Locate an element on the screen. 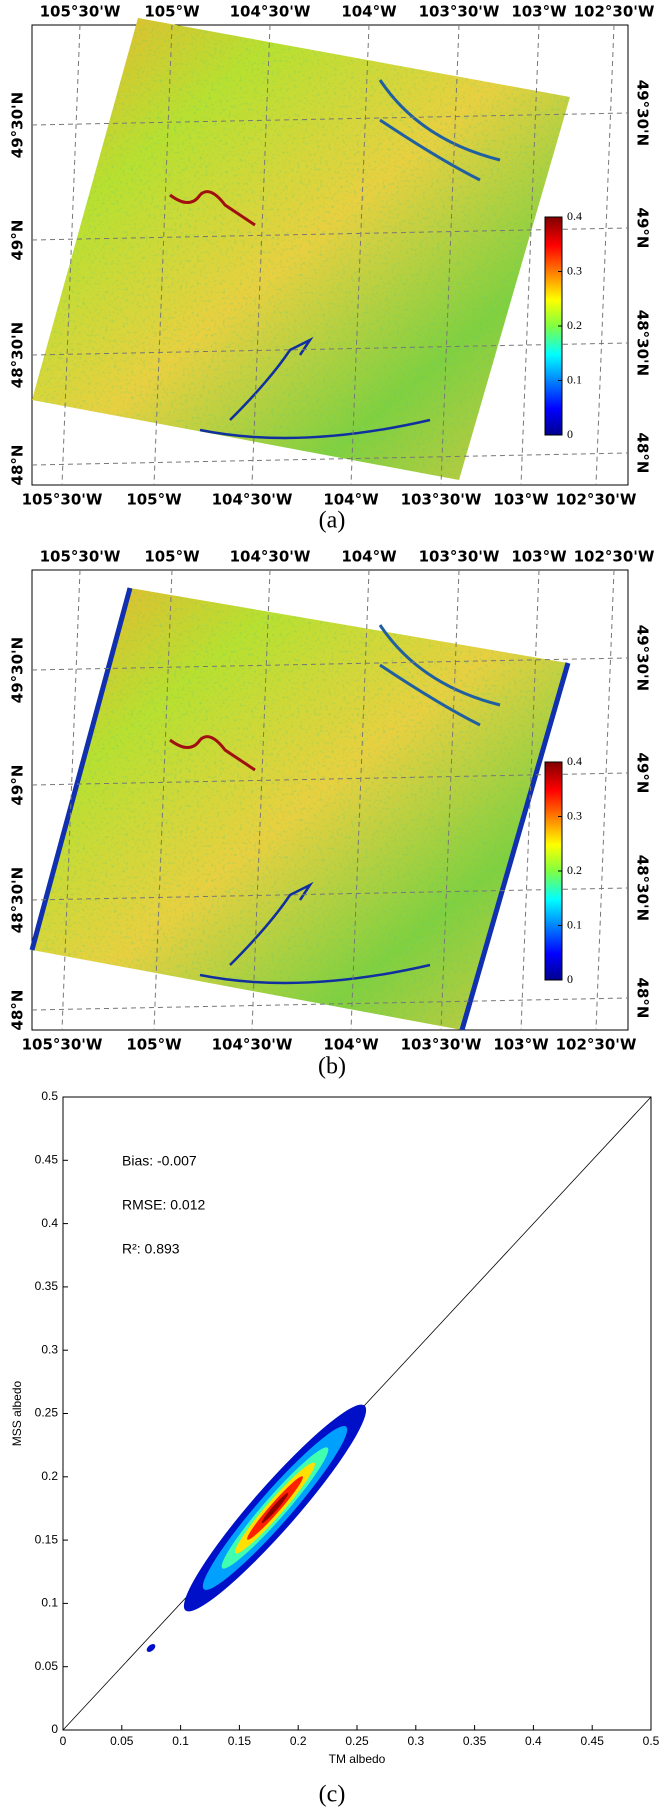  y-tick-label: 0.4 is located at coordinates (49, 1223).